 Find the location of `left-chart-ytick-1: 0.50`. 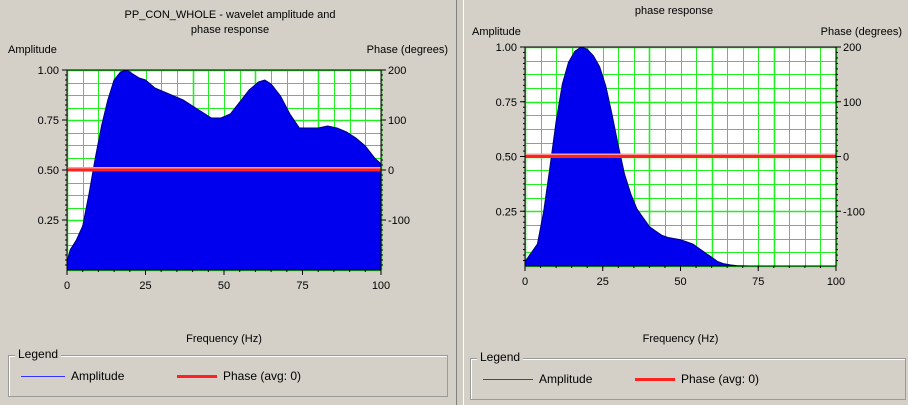

left-chart-ytick-1: 0.50 is located at coordinates (48, 171).